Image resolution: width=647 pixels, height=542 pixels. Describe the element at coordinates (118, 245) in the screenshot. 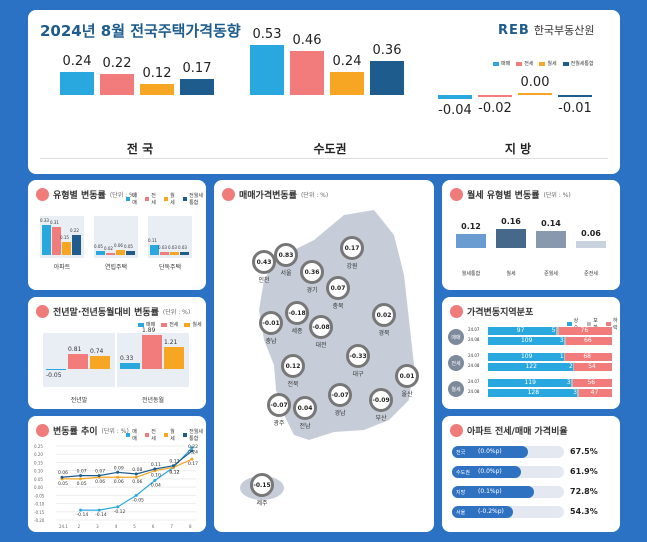

I see `type-value: 0.06` at that location.